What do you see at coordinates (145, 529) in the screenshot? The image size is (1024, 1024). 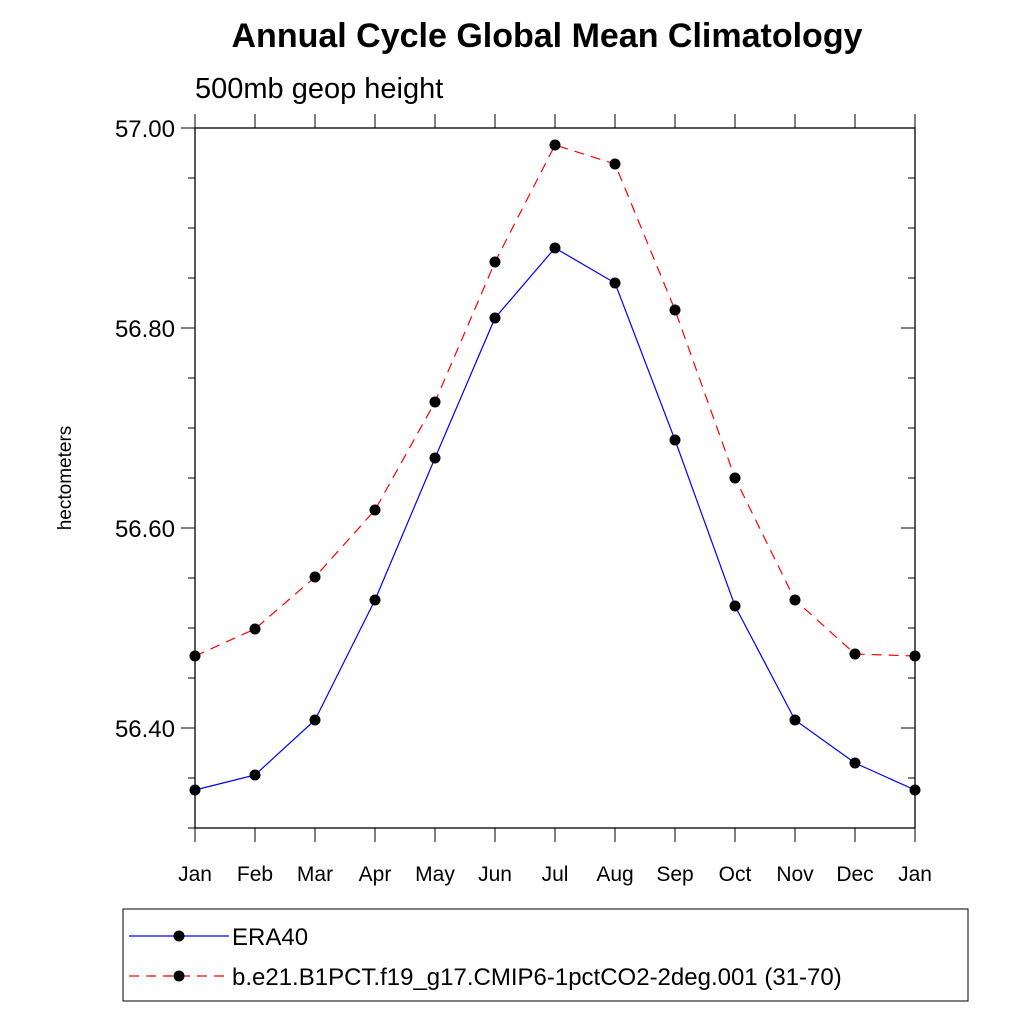 I see `y-tick-label: 56.60` at bounding box center [145, 529].